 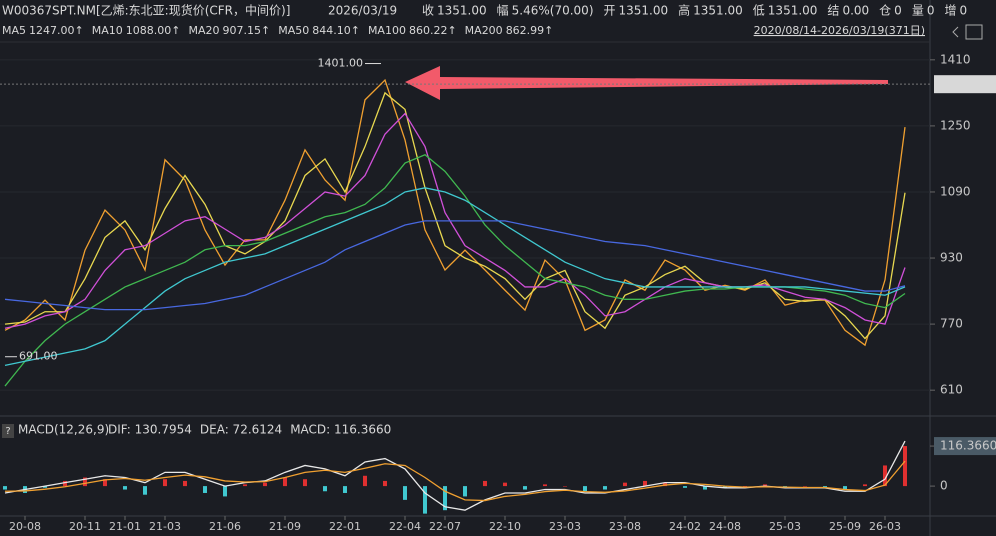 What do you see at coordinates (968, 446) in the screenshot?
I see `y-tick-label: 116.3660` at bounding box center [968, 446].